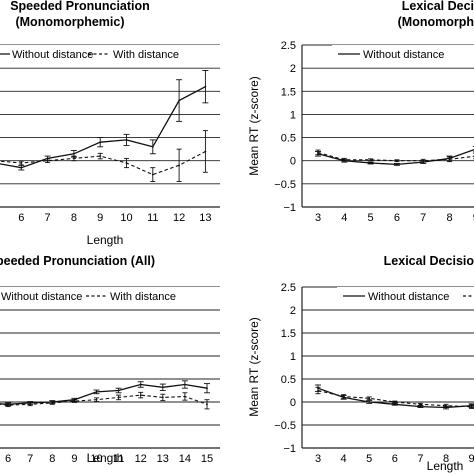 This screenshot has height=474, width=474. Describe the element at coordinates (80, 6) in the screenshot. I see `chart-title: Speeded Pronunciation` at that location.